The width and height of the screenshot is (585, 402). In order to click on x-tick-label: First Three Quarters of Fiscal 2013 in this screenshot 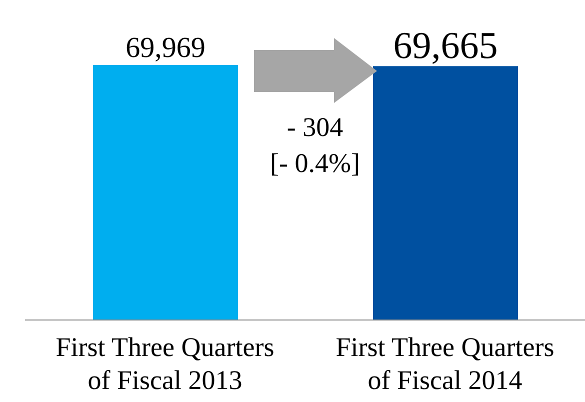, I will do `click(165, 363)`.